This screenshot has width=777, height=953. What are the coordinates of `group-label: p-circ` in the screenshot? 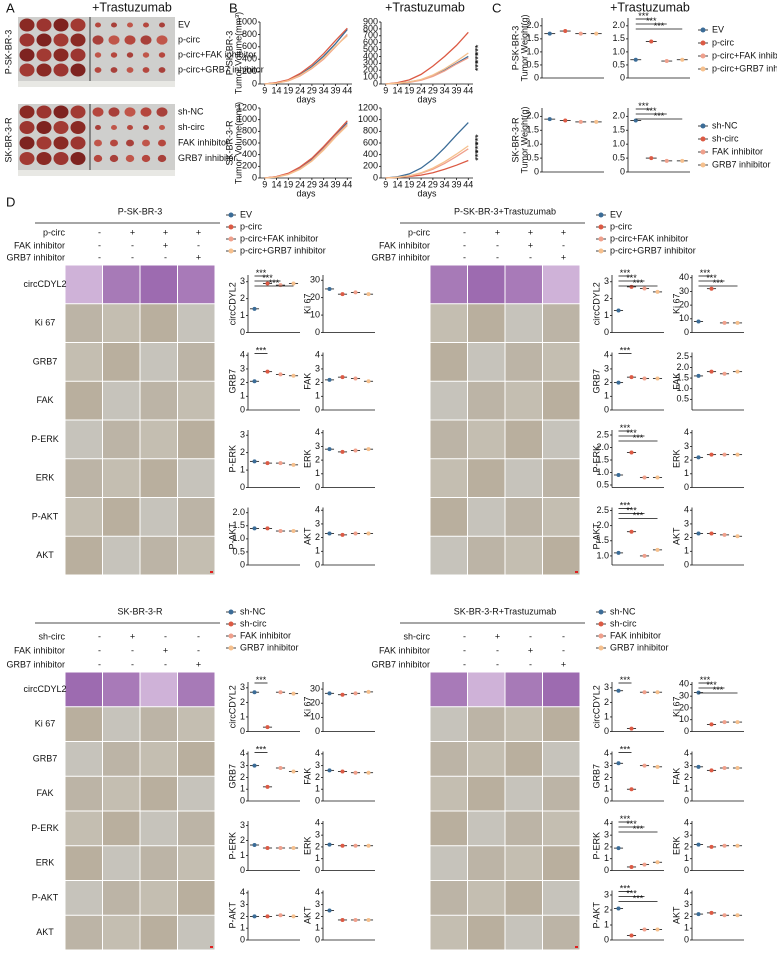 It's located at (189, 39).